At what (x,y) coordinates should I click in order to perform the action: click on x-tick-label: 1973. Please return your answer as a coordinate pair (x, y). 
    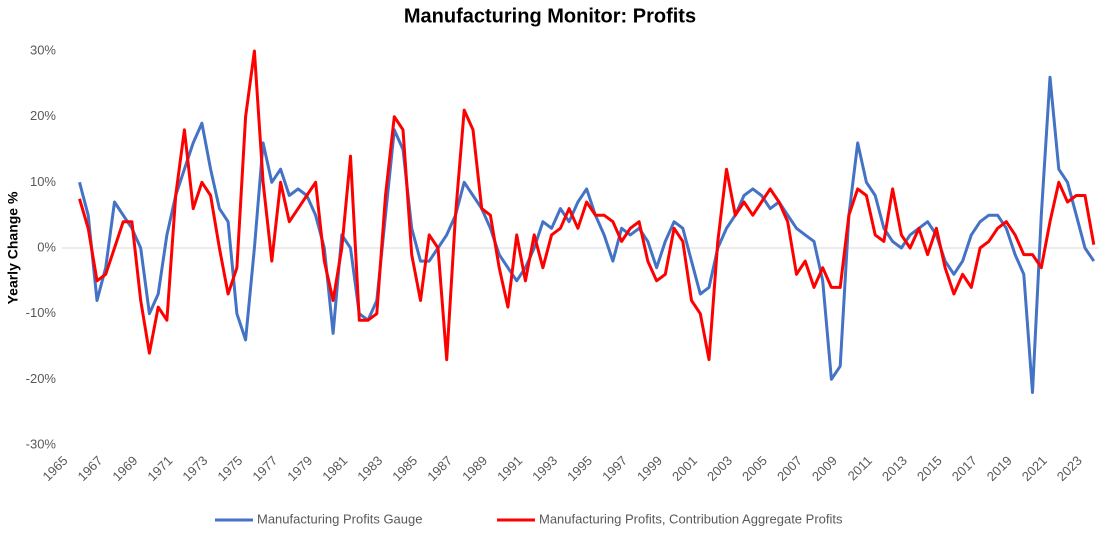
    Looking at the image, I should click on (194, 468).